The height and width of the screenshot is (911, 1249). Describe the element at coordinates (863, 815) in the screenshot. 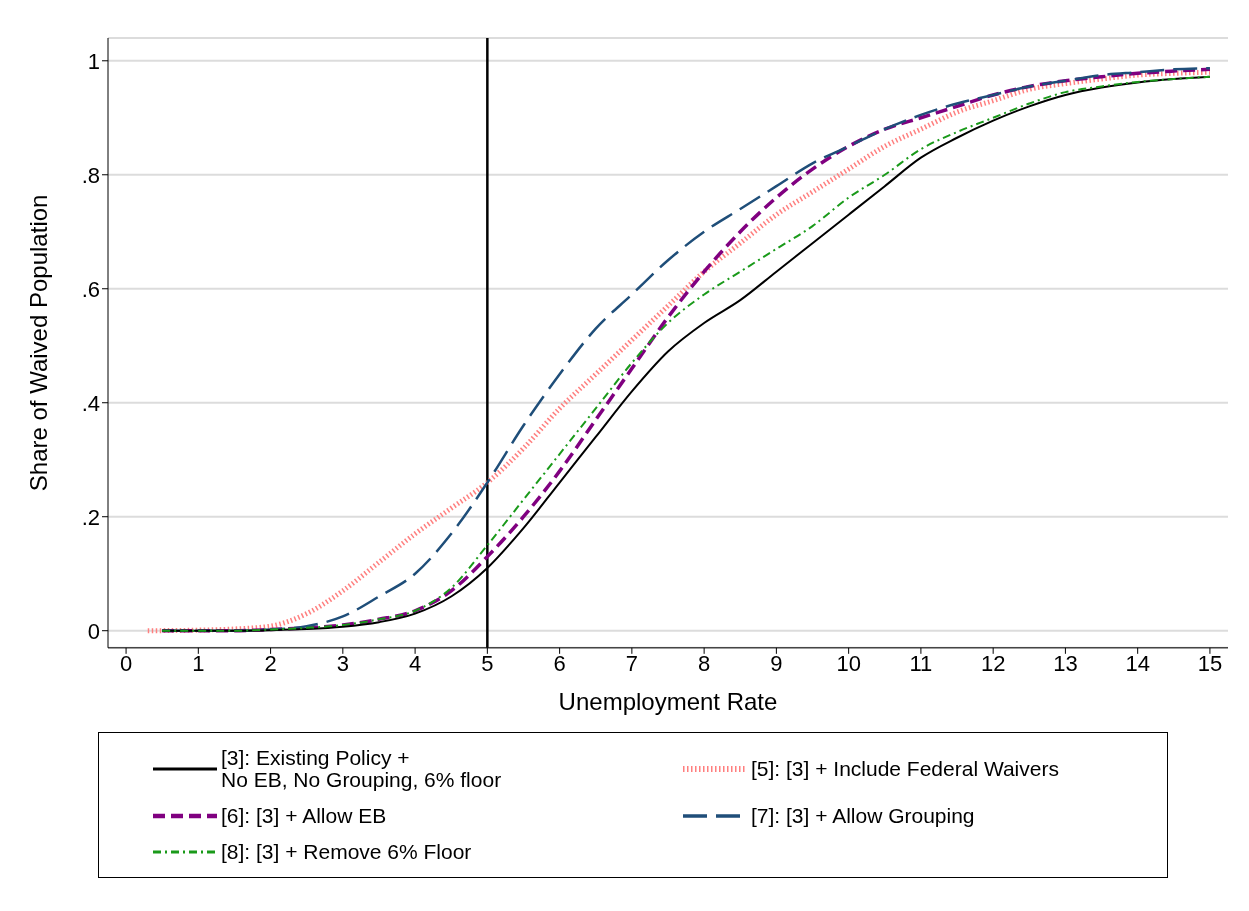

I see `legend-label: [7]: [3] + Allow Grouping` at that location.